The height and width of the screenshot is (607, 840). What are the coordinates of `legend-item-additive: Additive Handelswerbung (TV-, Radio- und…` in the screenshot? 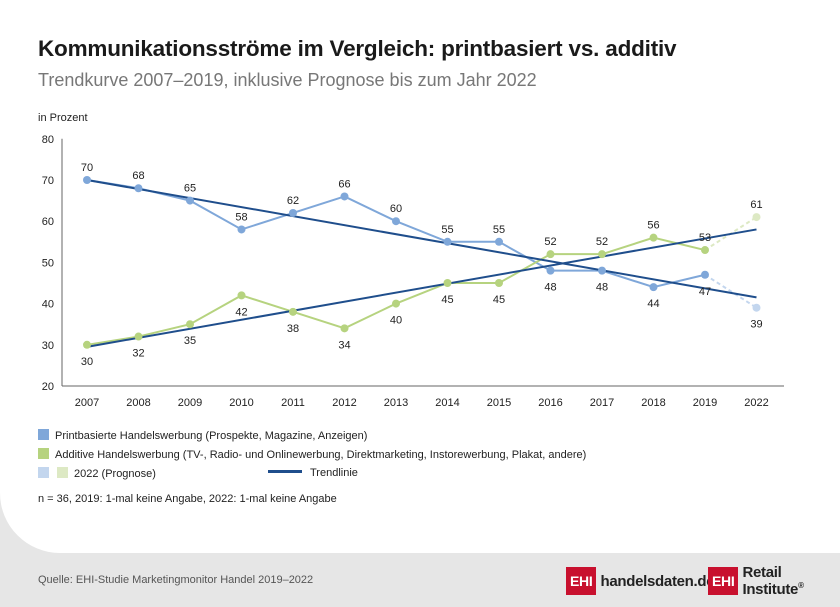 It's located at (312, 454).